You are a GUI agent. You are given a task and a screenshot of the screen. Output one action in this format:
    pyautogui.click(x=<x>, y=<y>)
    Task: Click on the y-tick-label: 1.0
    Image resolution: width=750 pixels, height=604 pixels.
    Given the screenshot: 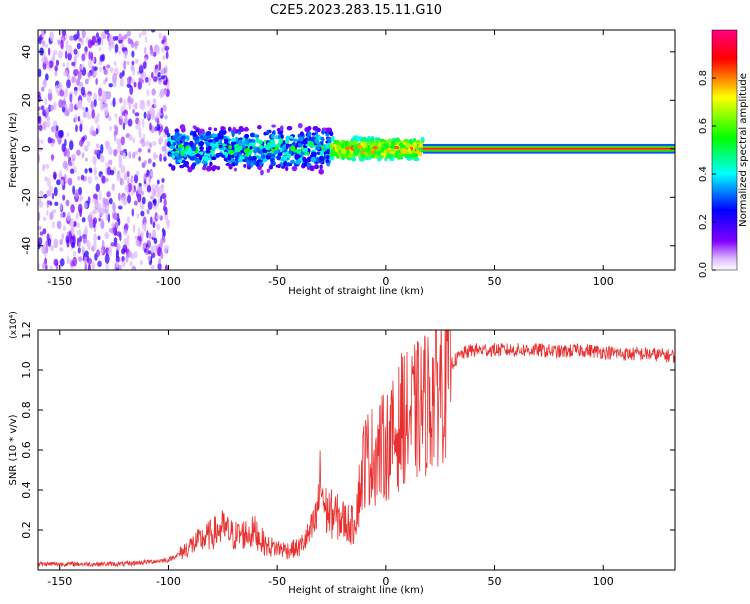 What is the action you would take?
    pyautogui.click(x=26, y=370)
    